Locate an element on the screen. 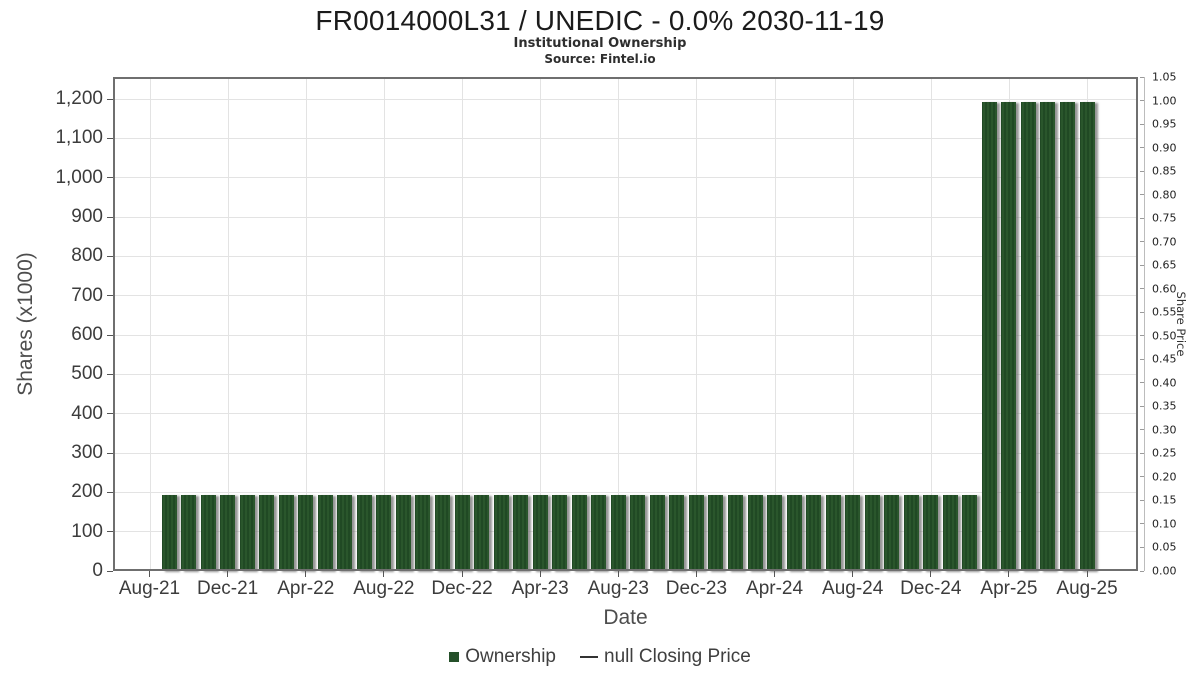  y-axis-left-tick-label: 300 is located at coordinates (87, 452).